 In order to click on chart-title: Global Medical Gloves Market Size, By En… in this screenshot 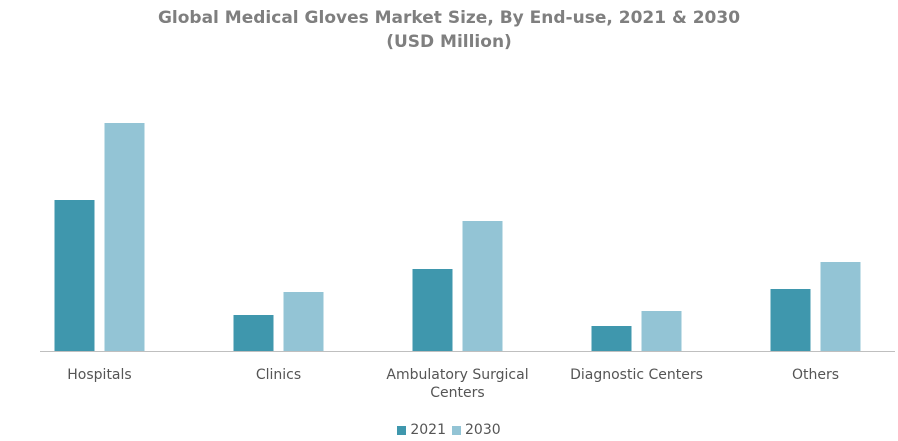, I will do `click(449, 18)`.